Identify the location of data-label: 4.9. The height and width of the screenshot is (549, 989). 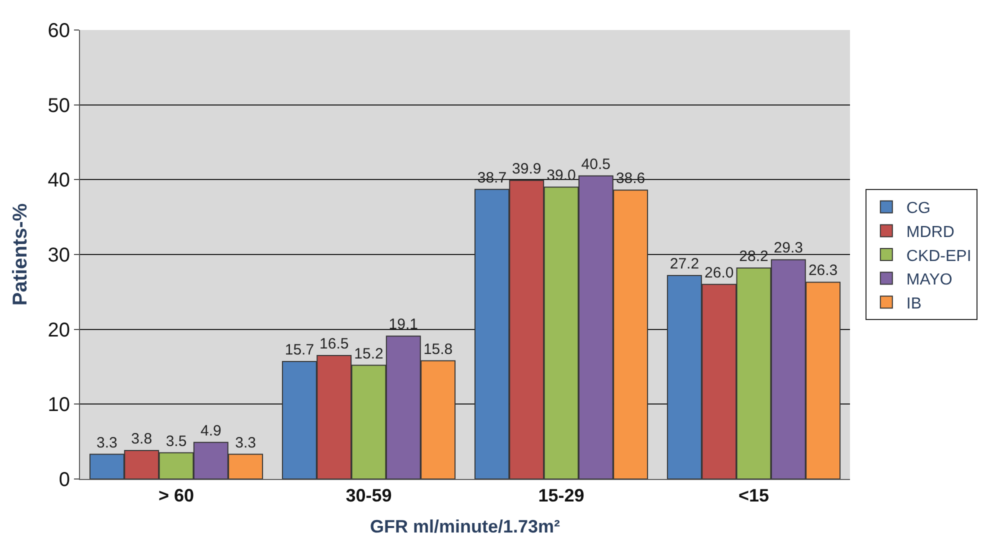
(211, 431).